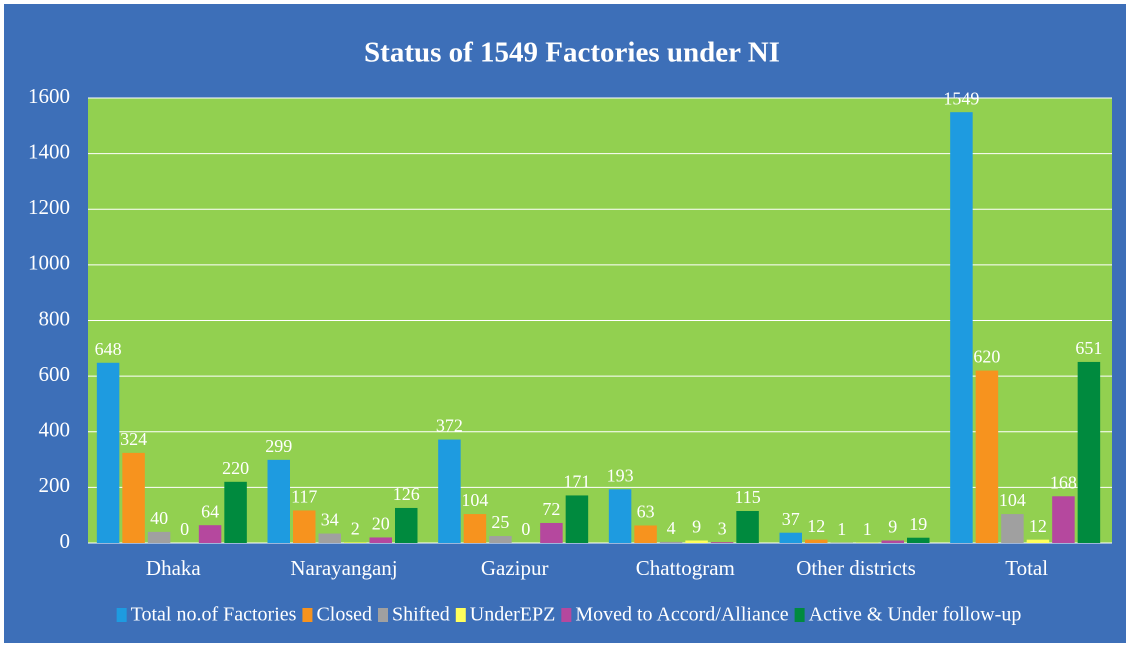 Image resolution: width=1130 pixels, height=647 pixels. I want to click on x-tick-label: Chattogram, so click(685, 568).